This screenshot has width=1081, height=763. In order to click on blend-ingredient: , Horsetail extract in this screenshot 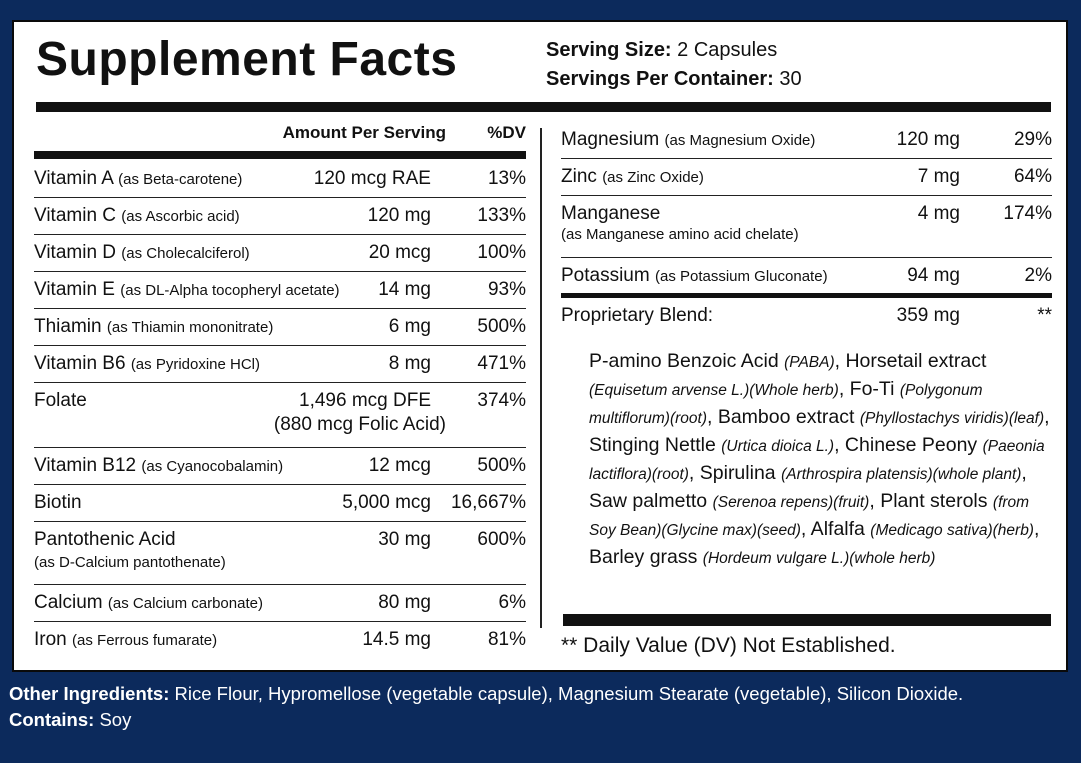, I will do `click(910, 361)`.